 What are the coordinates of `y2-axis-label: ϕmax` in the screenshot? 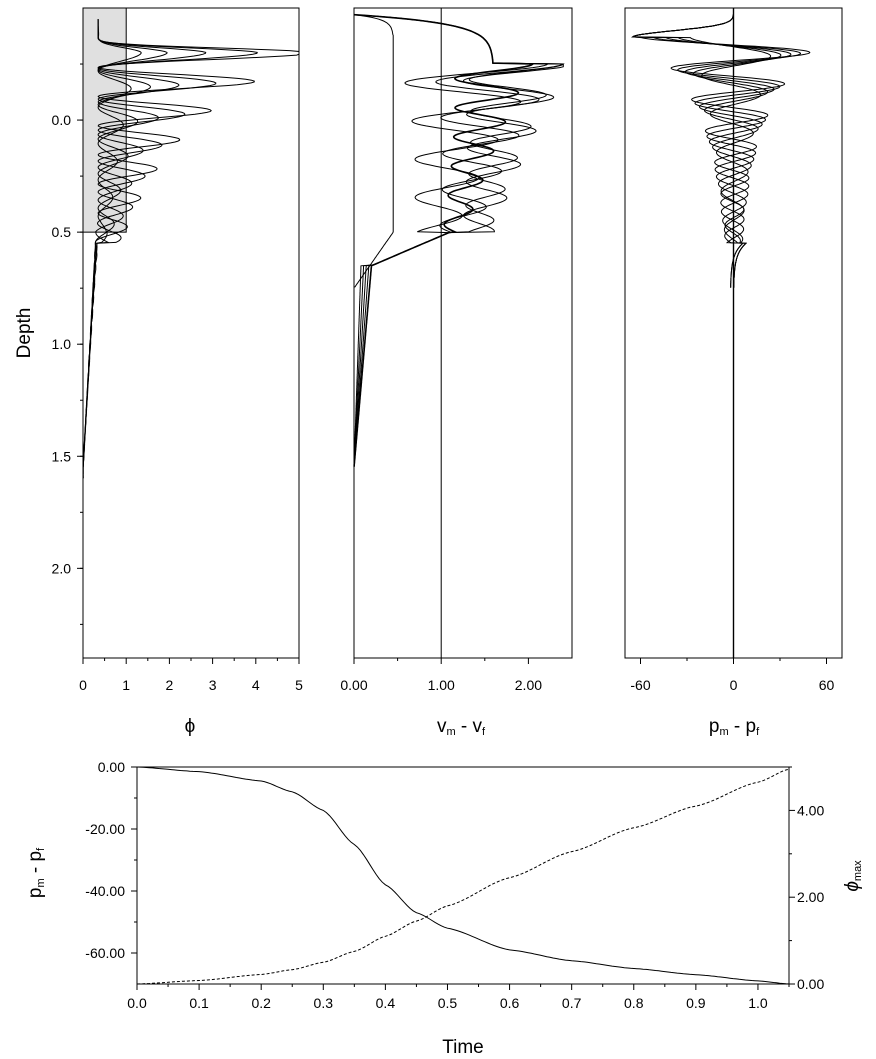 It's located at (853, 876).